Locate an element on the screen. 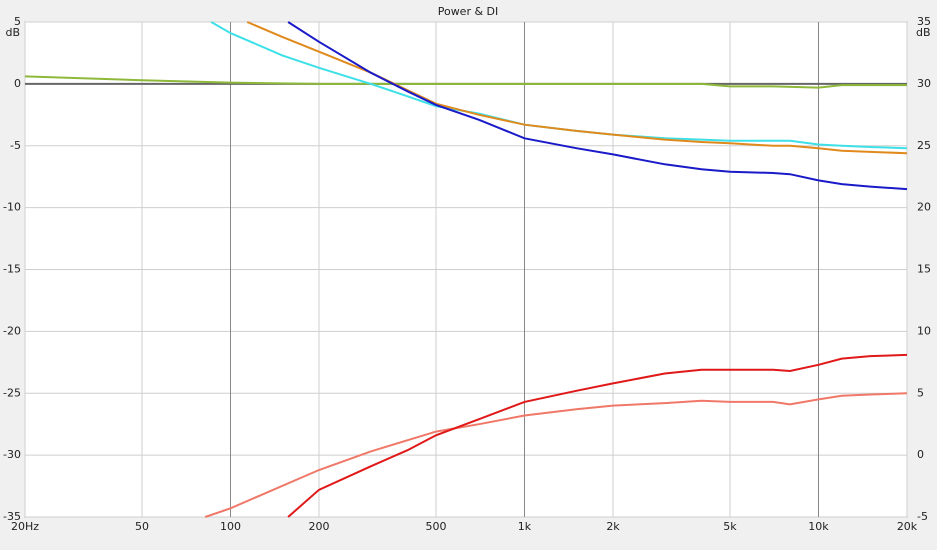 This screenshot has width=937, height=550. x-tick-label: 5k is located at coordinates (730, 526).